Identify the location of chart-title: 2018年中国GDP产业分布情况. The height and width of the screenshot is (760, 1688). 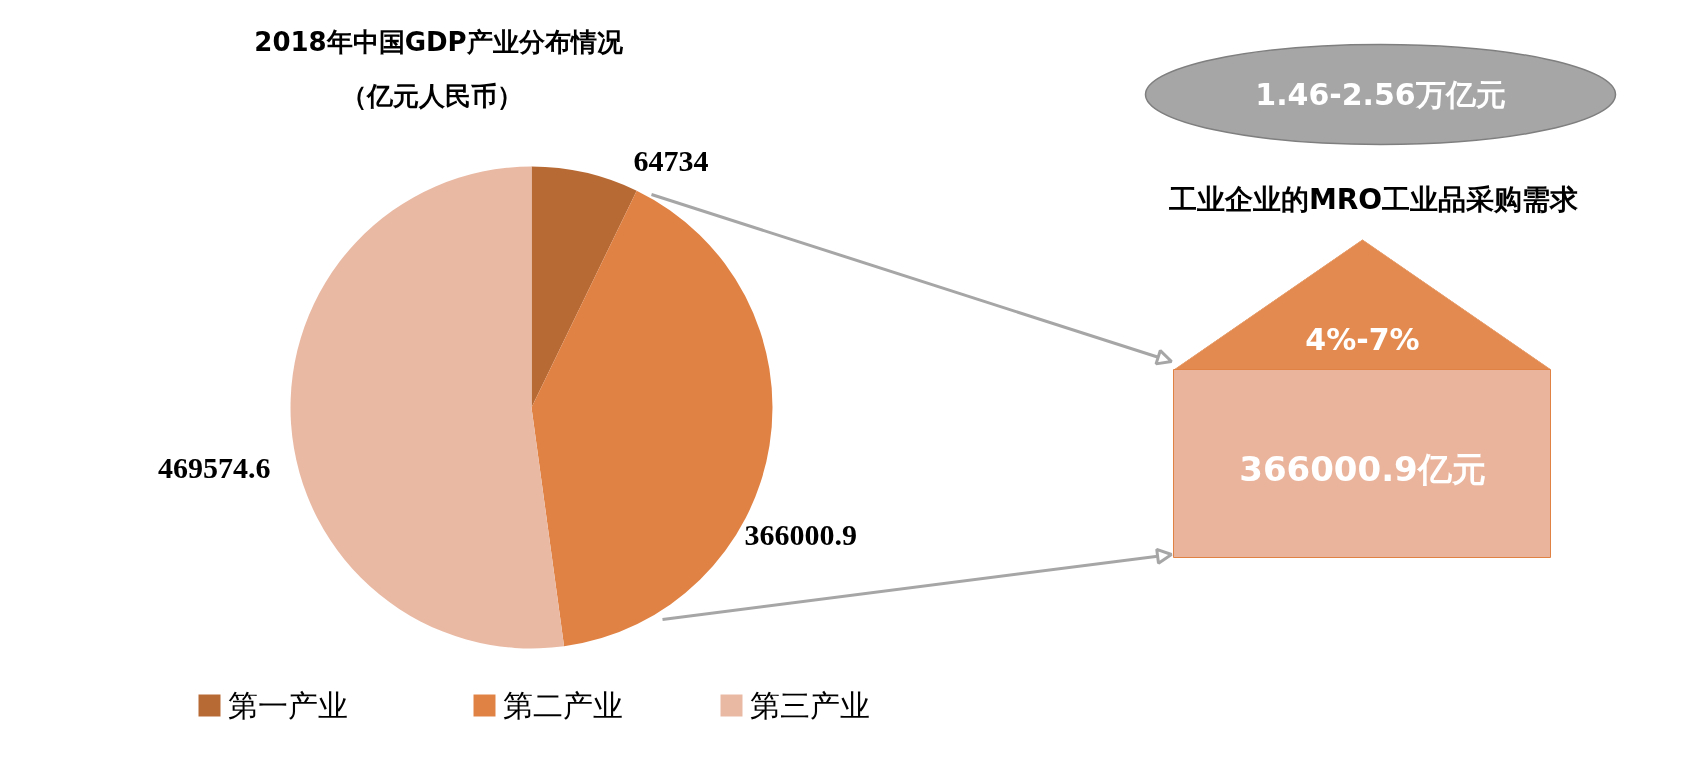
(439, 41).